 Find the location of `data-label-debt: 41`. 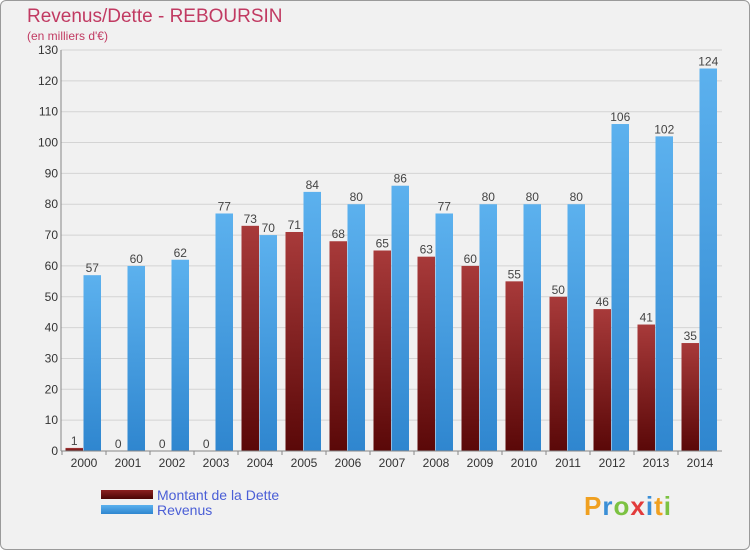

data-label-debt: 41 is located at coordinates (647, 318).